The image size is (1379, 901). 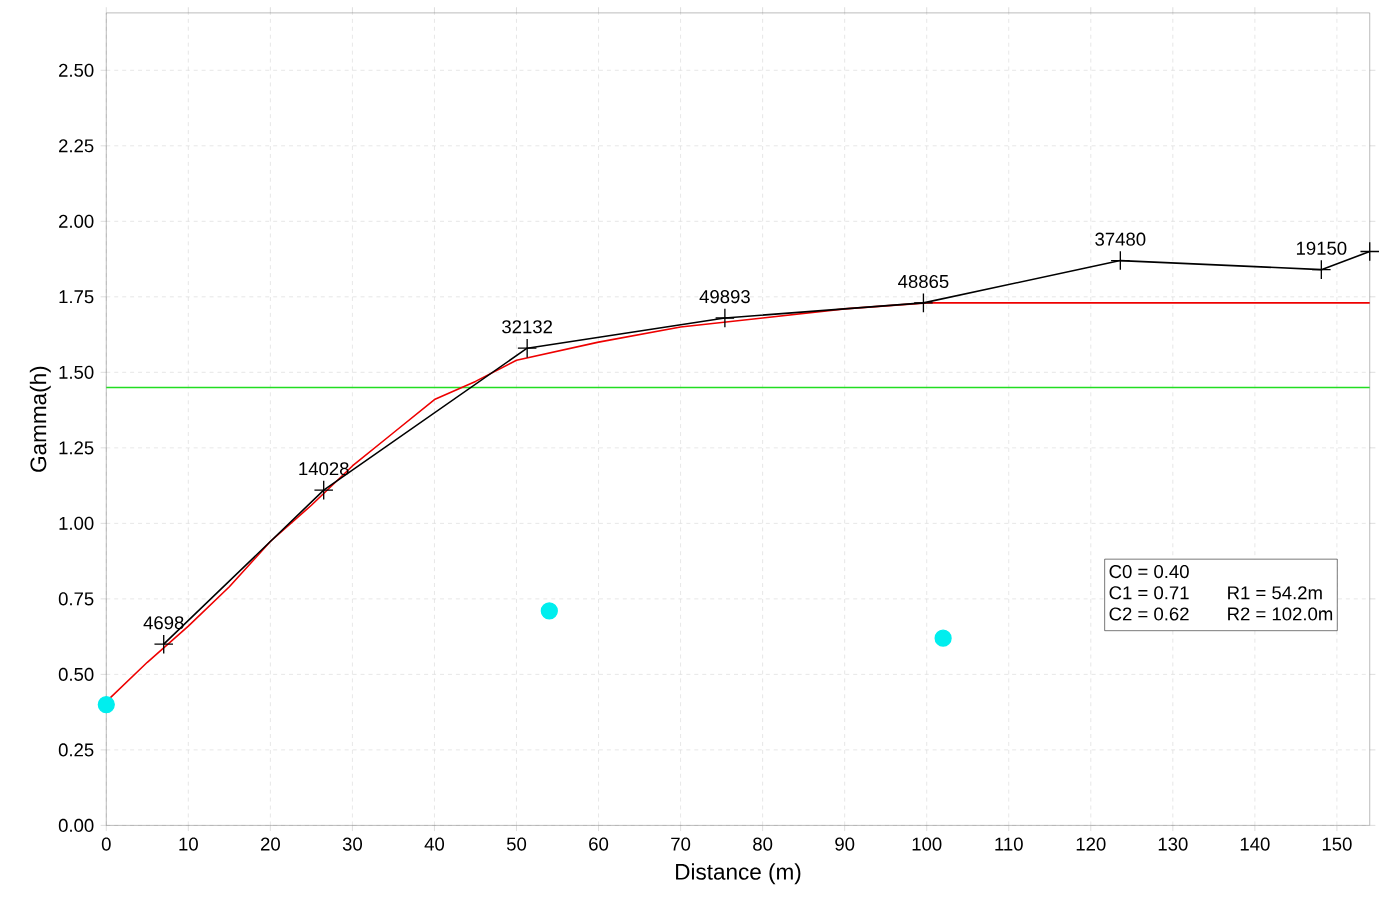 What do you see at coordinates (1149, 614) in the screenshot?
I see `annotation: C2 = 0.62` at bounding box center [1149, 614].